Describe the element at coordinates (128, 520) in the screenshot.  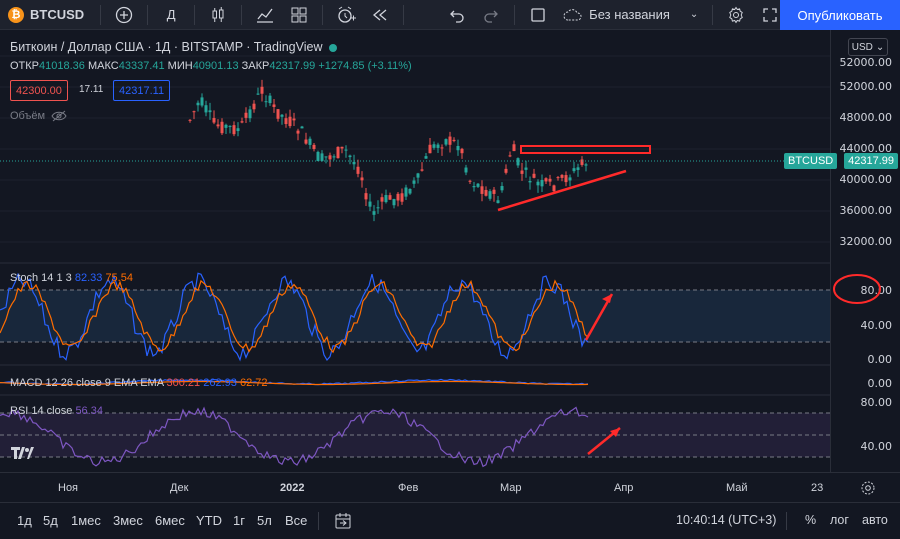
I see `range-3m: 3мес` at that location.